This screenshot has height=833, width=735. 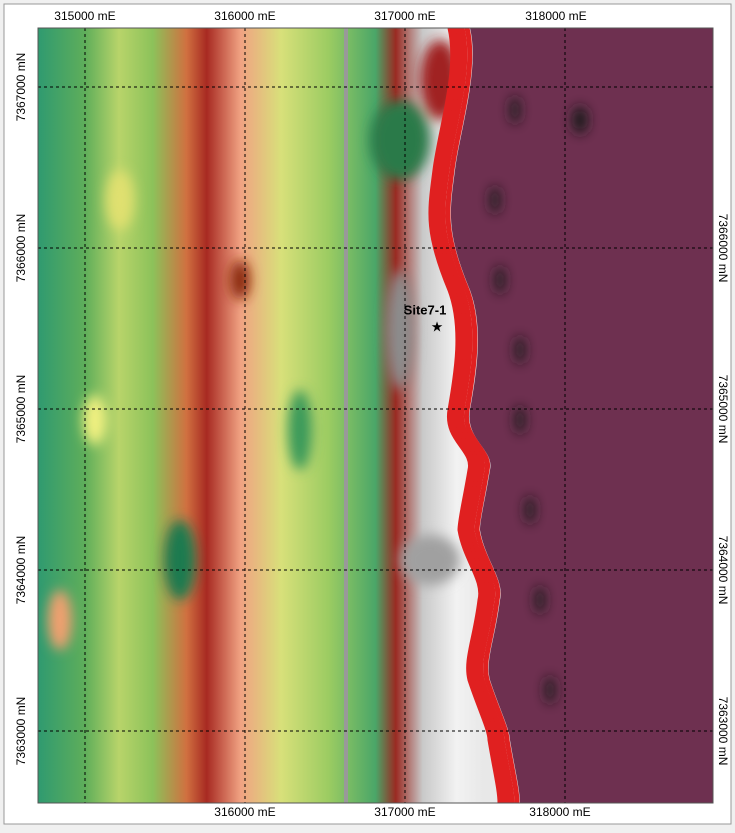 I want to click on right-label: 7364000 mN, so click(x=723, y=570).